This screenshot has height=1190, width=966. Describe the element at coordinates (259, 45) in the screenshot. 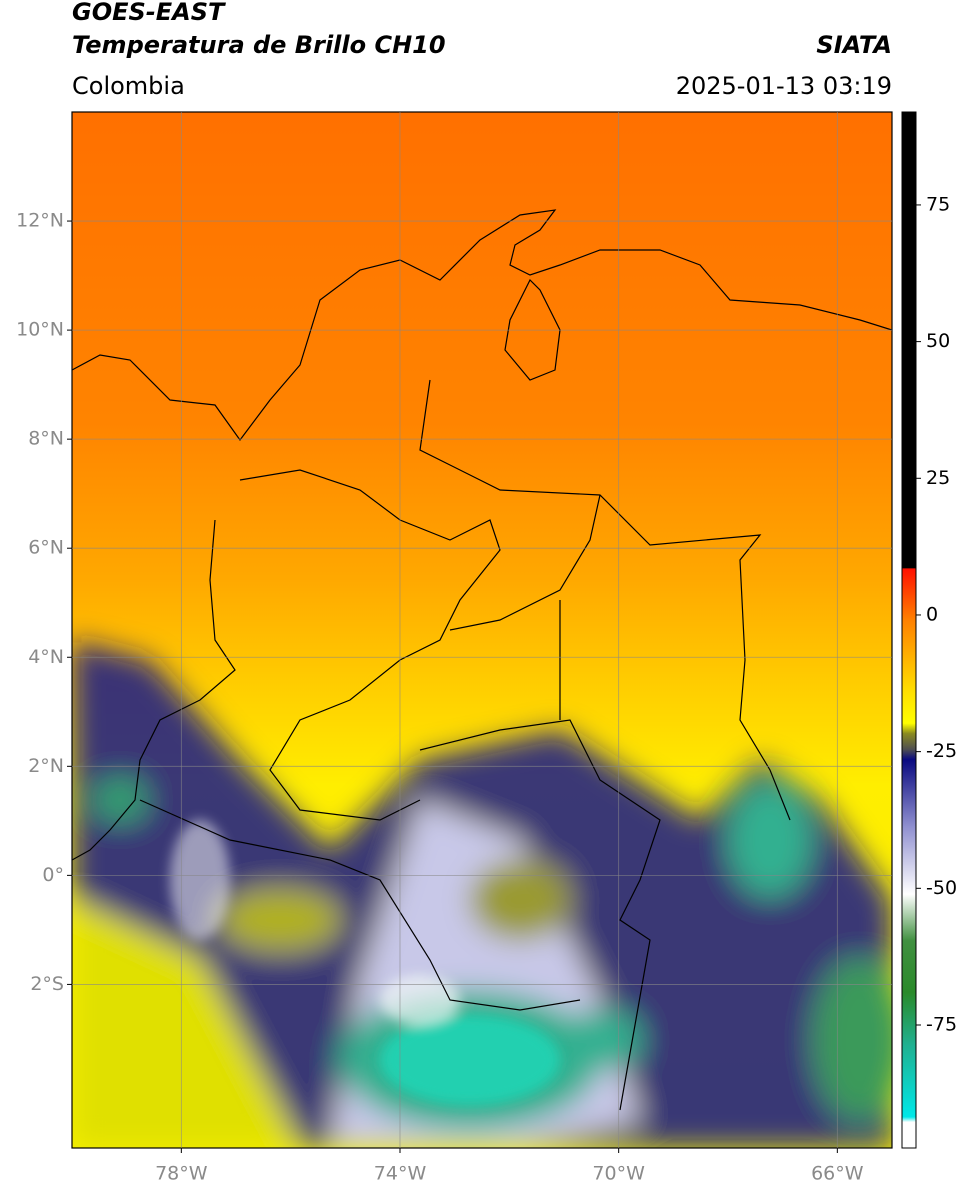

I see `title-line2: Temperatura de Brillo CH10` at that location.